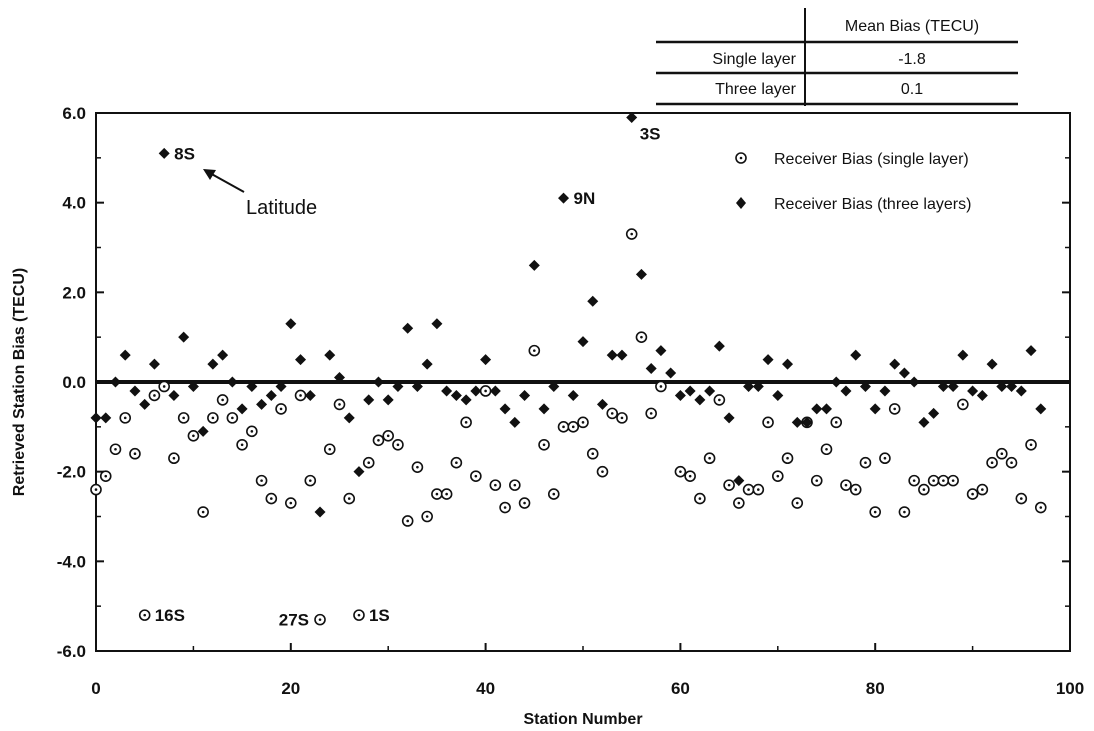 Image resolution: width=1094 pixels, height=731 pixels. What do you see at coordinates (912, 89) in the screenshot?
I see `table-row-value: 0.1` at bounding box center [912, 89].